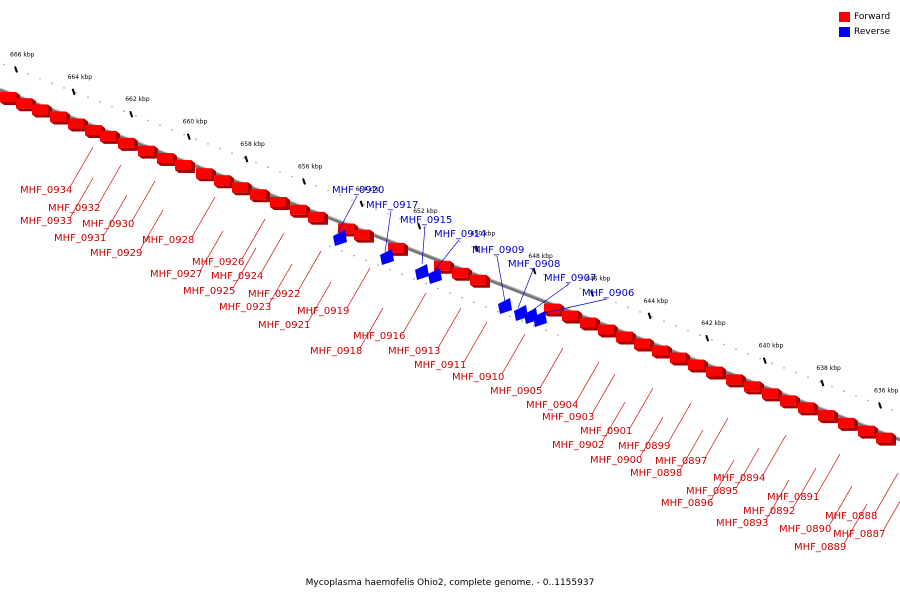  I want to click on kbp-tick-label: 652 kbp, so click(425, 211).